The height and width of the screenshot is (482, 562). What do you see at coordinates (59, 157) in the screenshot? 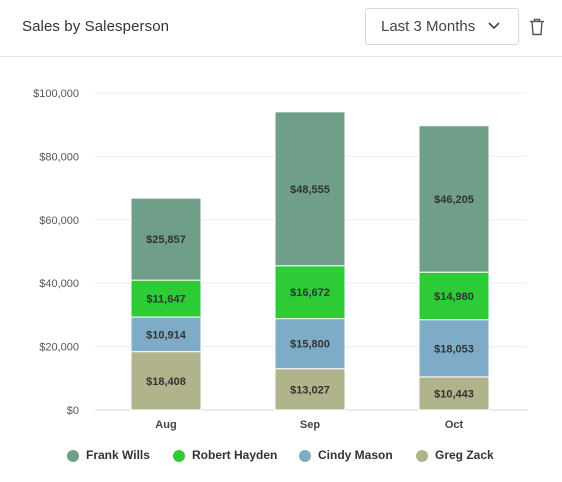
I see `y-tick-label: $80,000` at bounding box center [59, 157].